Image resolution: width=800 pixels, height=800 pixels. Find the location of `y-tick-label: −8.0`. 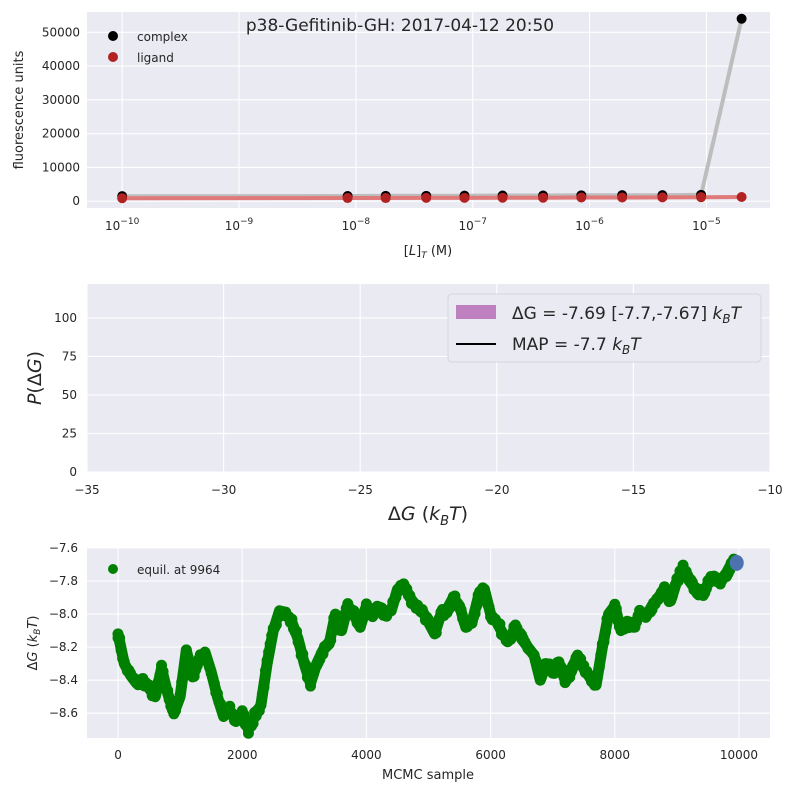

y-tick-label: −8.0 is located at coordinates (63, 614).